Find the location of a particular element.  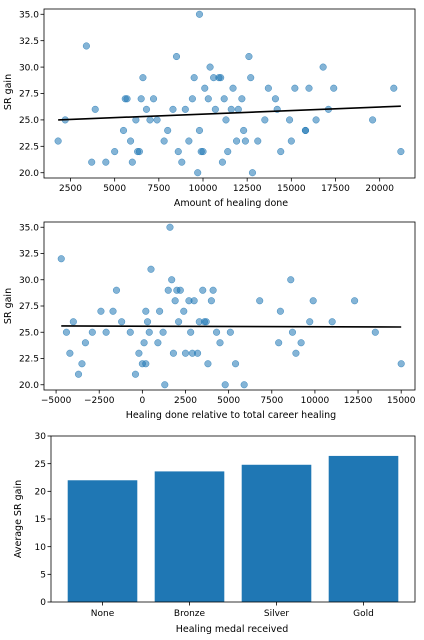

chart-3-x-tick-label: None is located at coordinates (103, 614).